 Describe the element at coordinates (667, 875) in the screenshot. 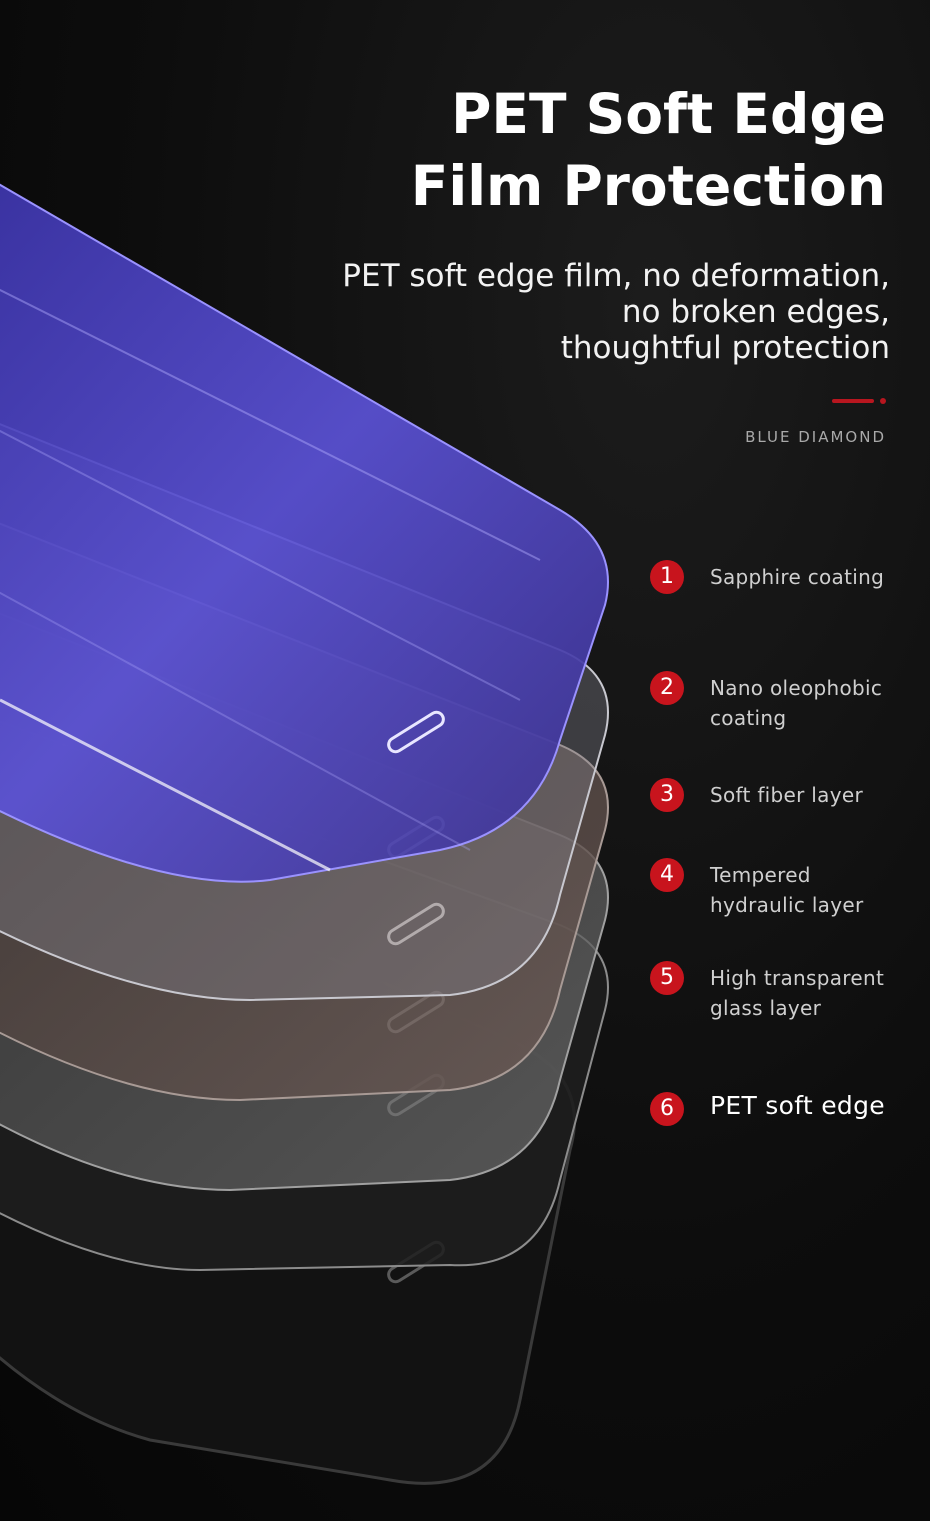

I see `feature-number-badge: 4` at that location.